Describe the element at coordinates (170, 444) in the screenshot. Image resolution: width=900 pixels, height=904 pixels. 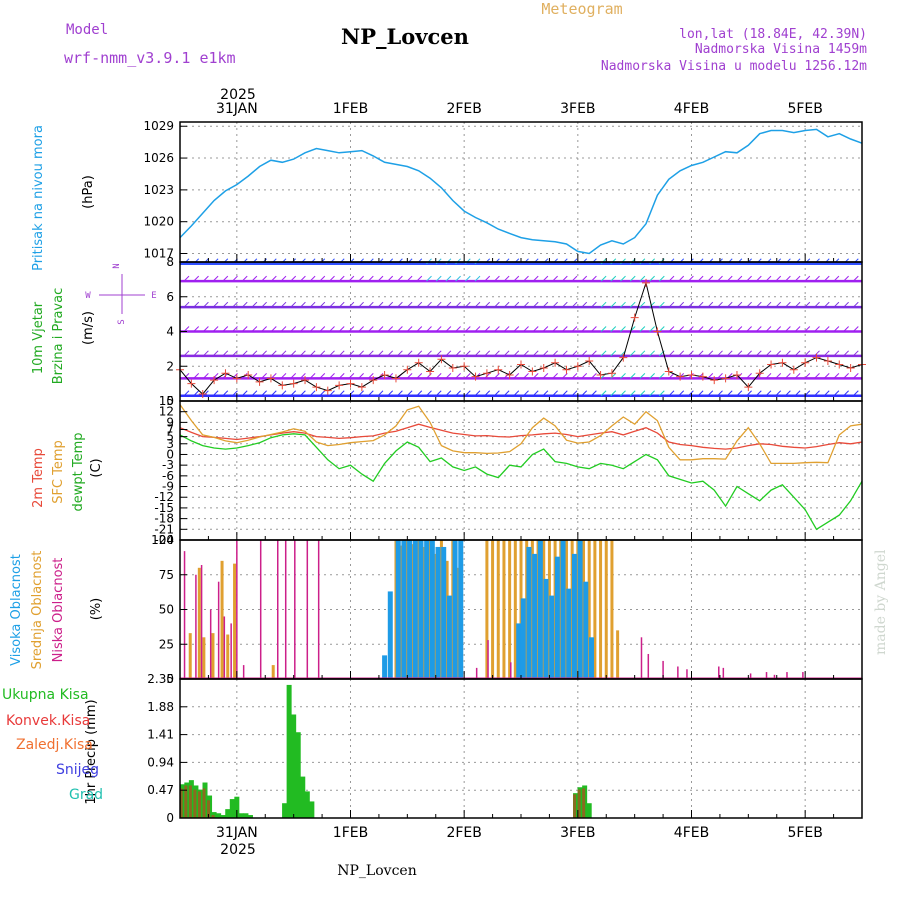
I see `y-tick-label: 3` at that location.